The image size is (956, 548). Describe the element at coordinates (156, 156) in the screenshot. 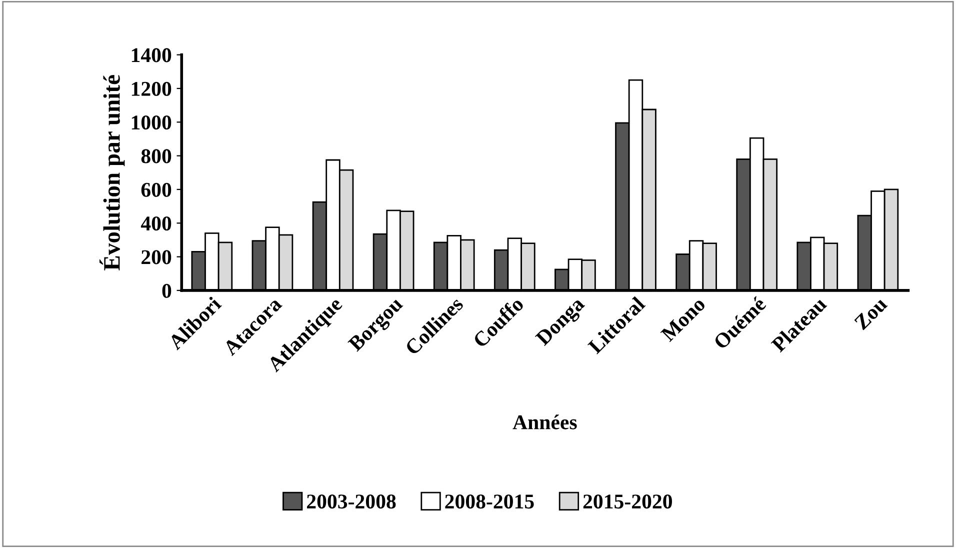

I see `y-tick-label: 800` at that location.